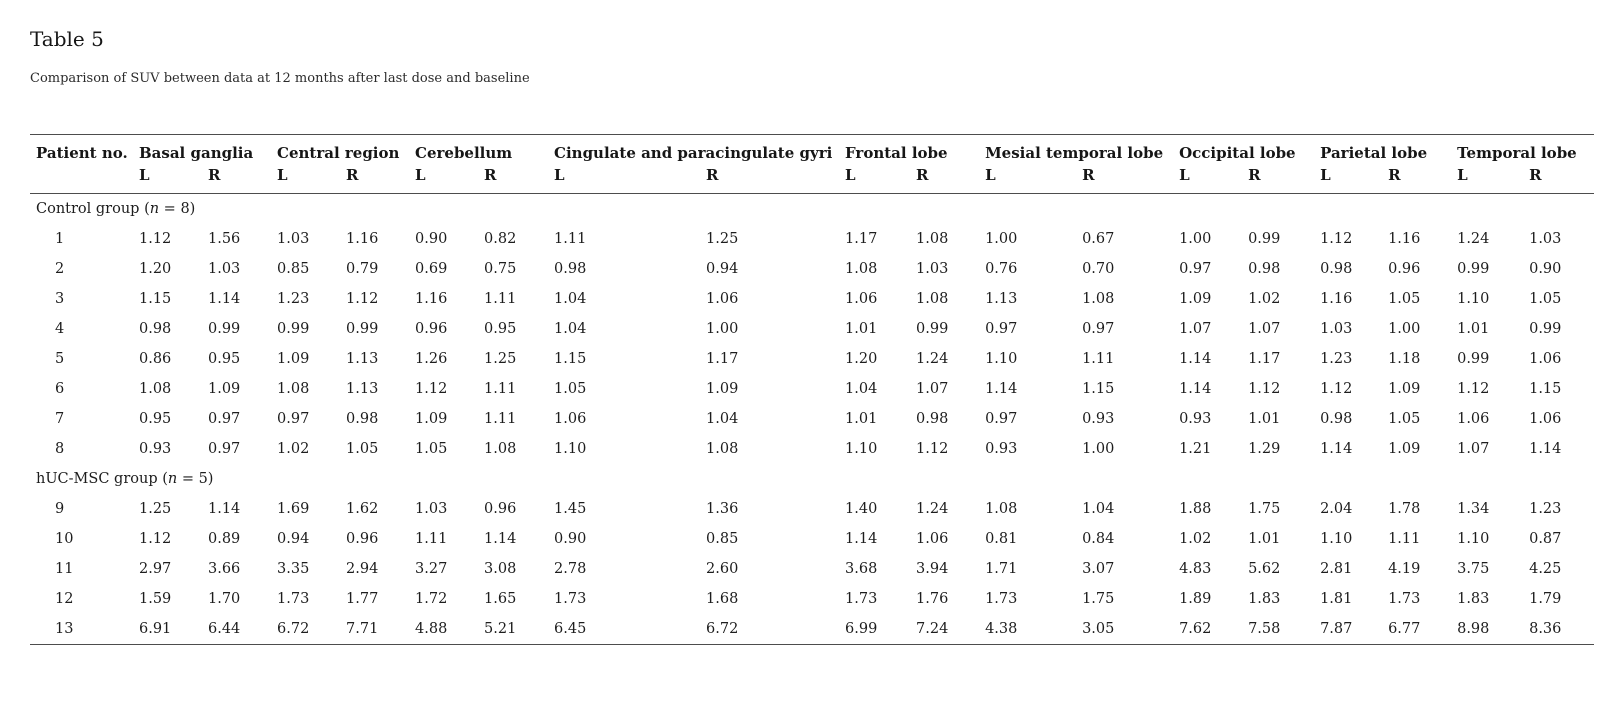  What do you see at coordinates (431, 359) in the screenshot?
I see `suv-value-cell: 1.26` at bounding box center [431, 359].